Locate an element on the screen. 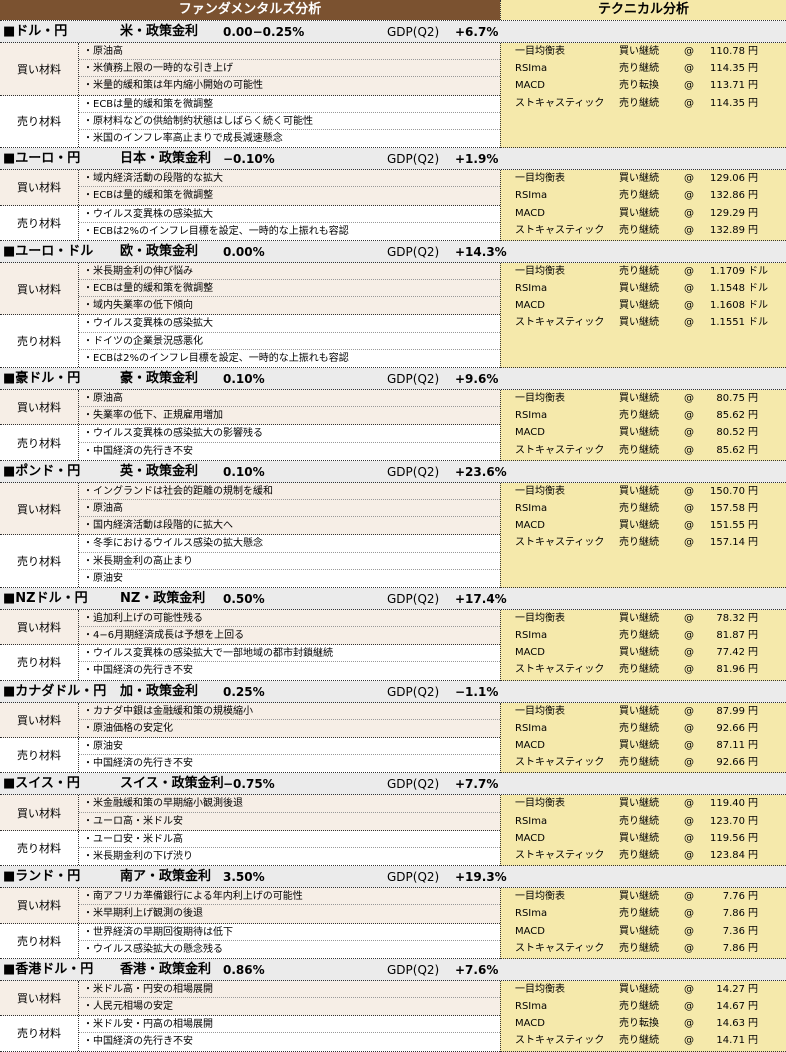 The height and width of the screenshot is (1052, 786). technical-row: RSIma 売り継続 @132.86 円 is located at coordinates (643, 195).